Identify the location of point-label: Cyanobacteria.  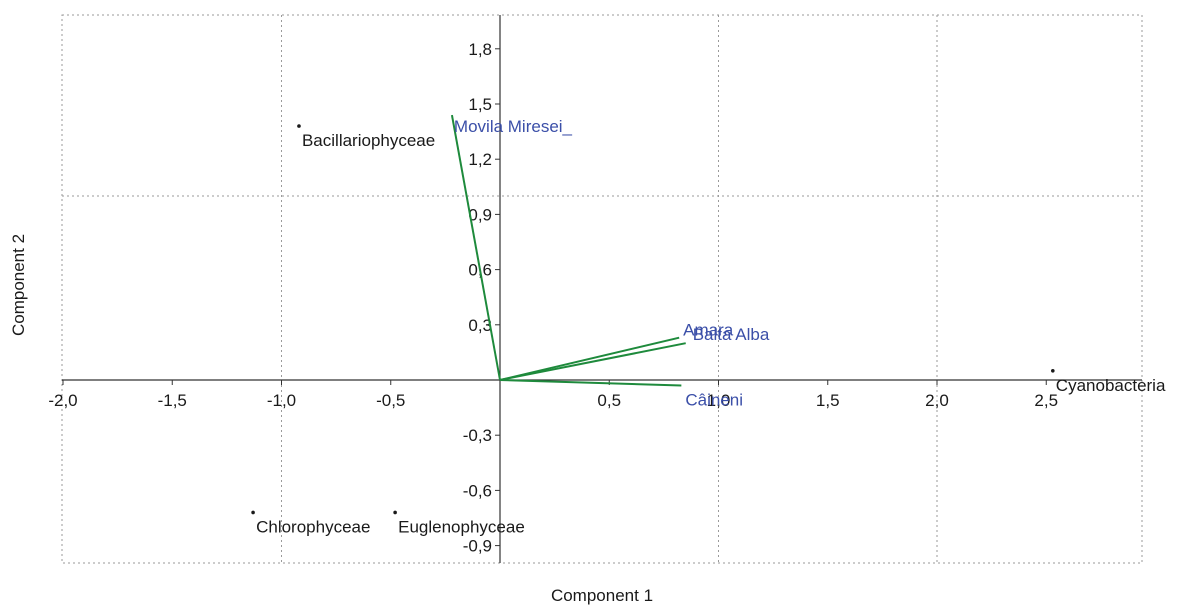
(1111, 385).